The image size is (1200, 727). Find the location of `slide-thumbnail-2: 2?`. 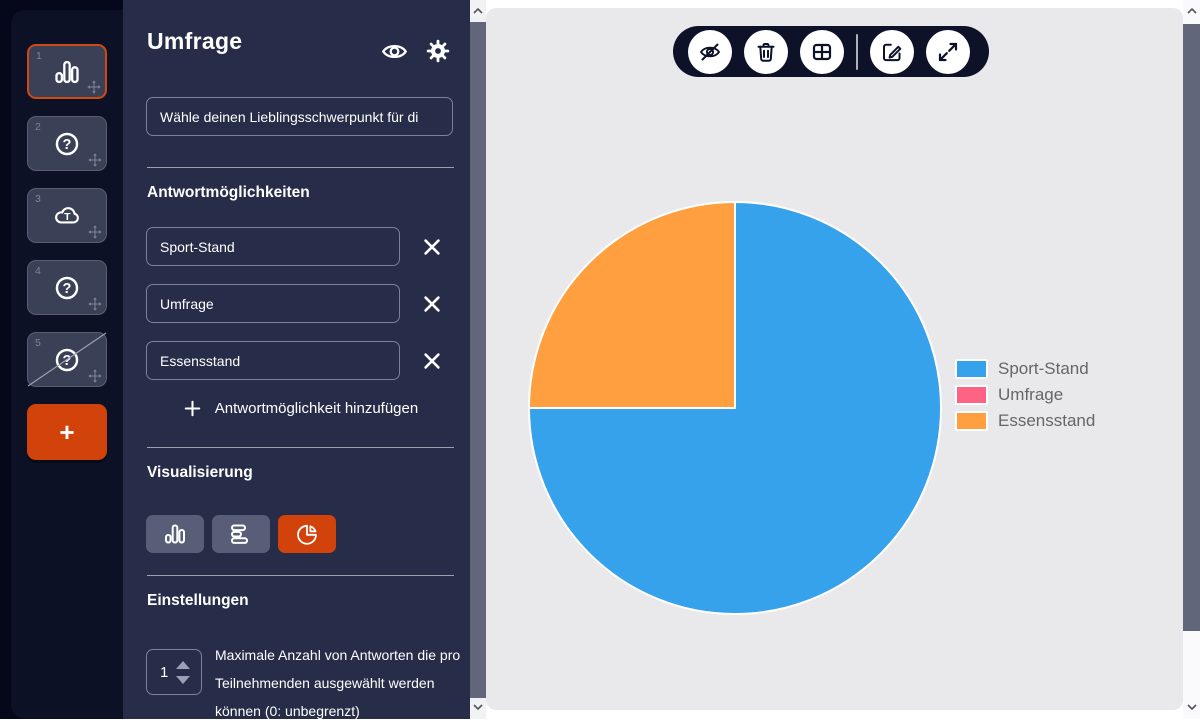

slide-thumbnail-2: 2? is located at coordinates (67, 143).